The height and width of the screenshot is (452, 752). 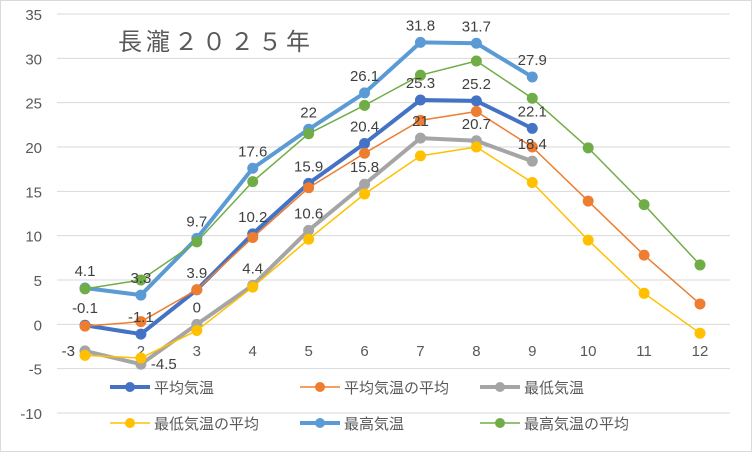 I want to click on data-label: 15.9, so click(x=308, y=166).